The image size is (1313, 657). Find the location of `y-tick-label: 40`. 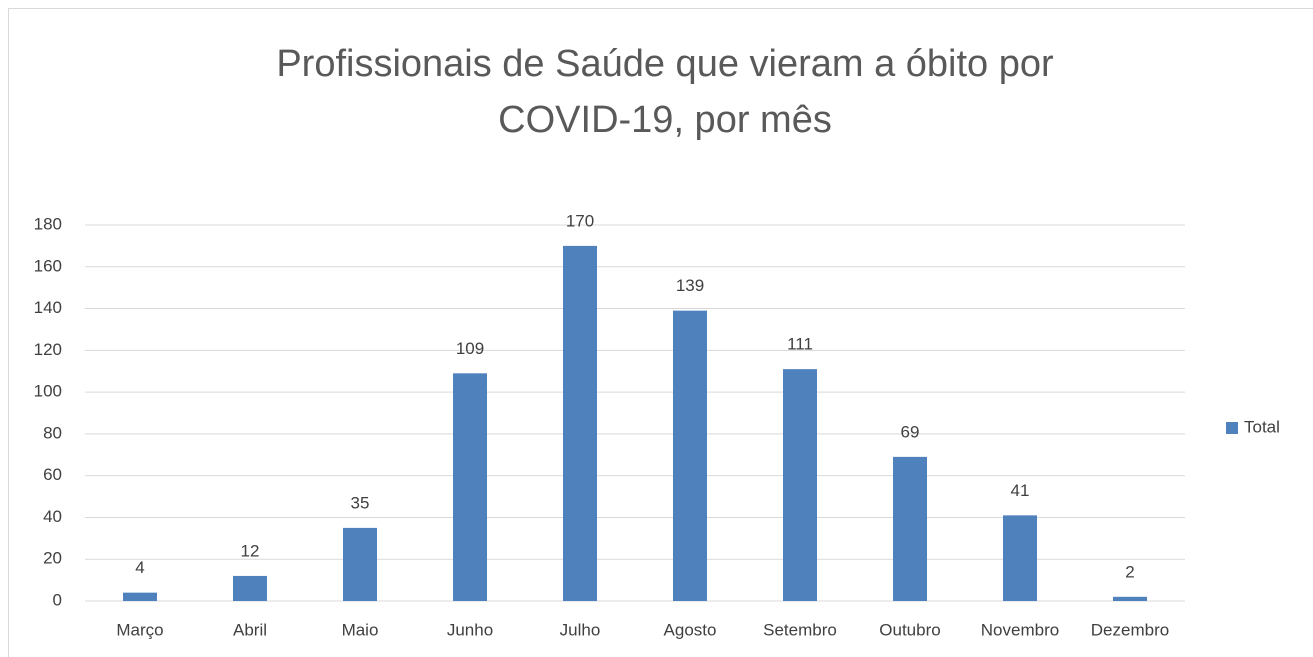

y-tick-label: 40 is located at coordinates (52, 516).